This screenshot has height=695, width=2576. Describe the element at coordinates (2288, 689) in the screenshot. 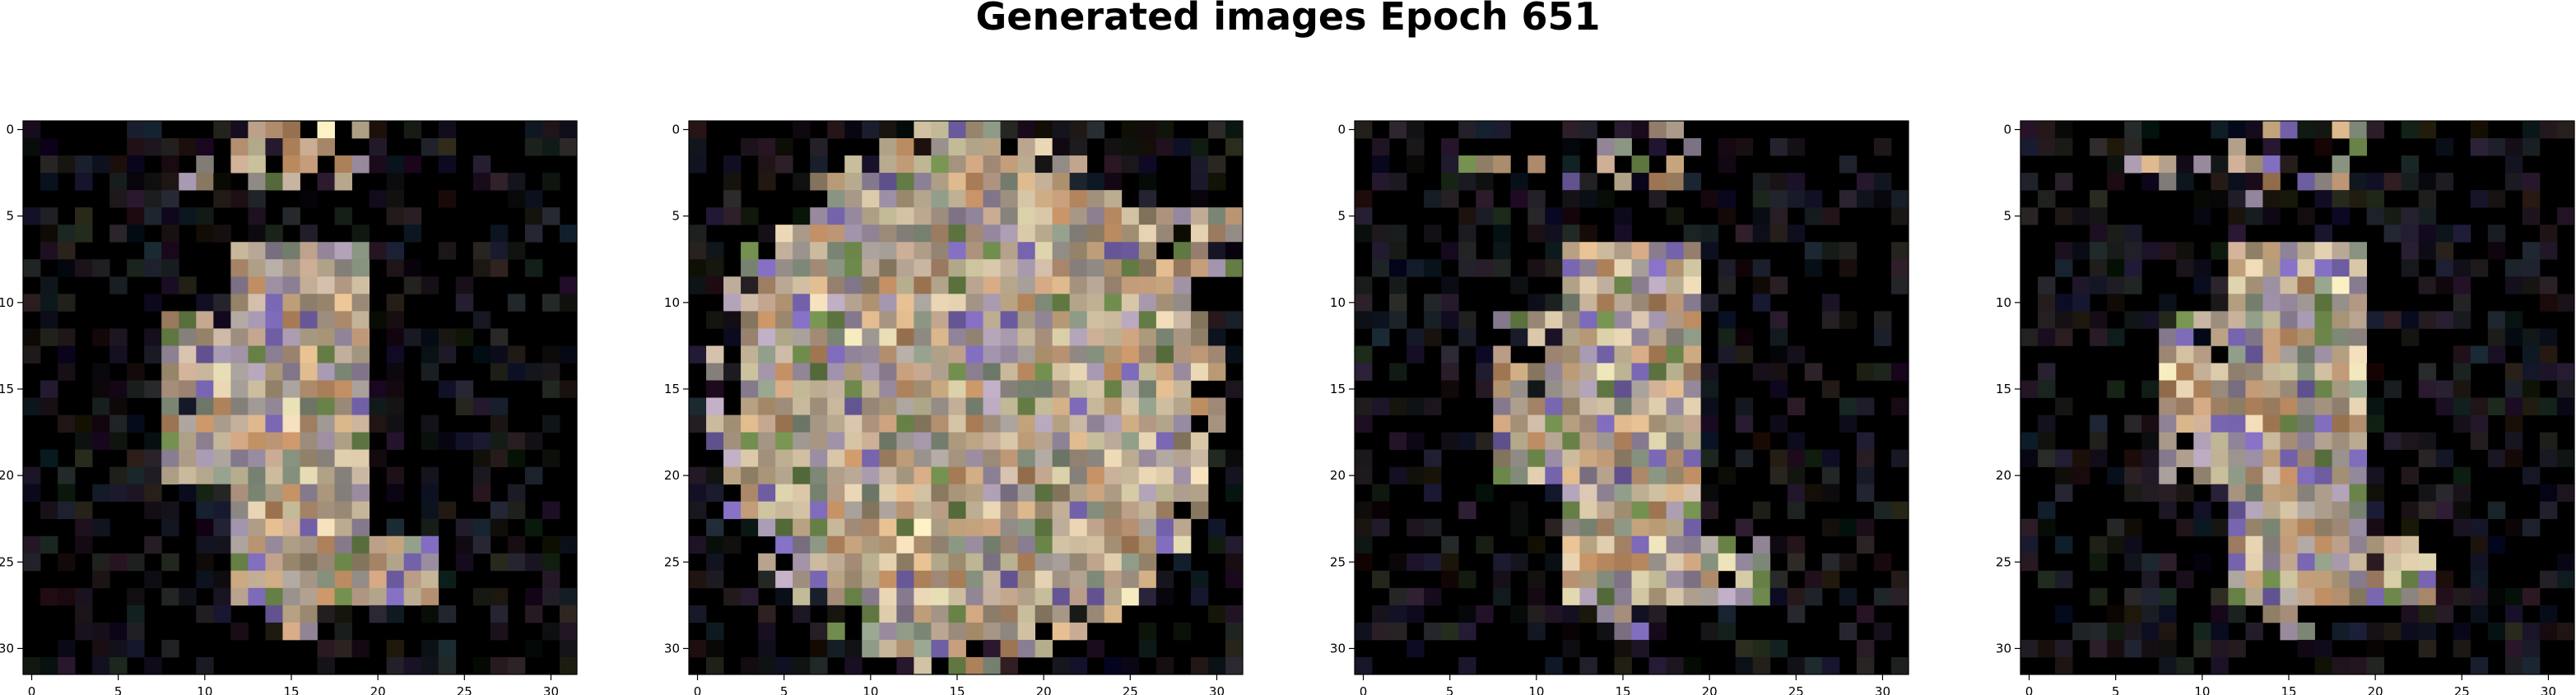

I see `x-tick-label: 15` at that location.